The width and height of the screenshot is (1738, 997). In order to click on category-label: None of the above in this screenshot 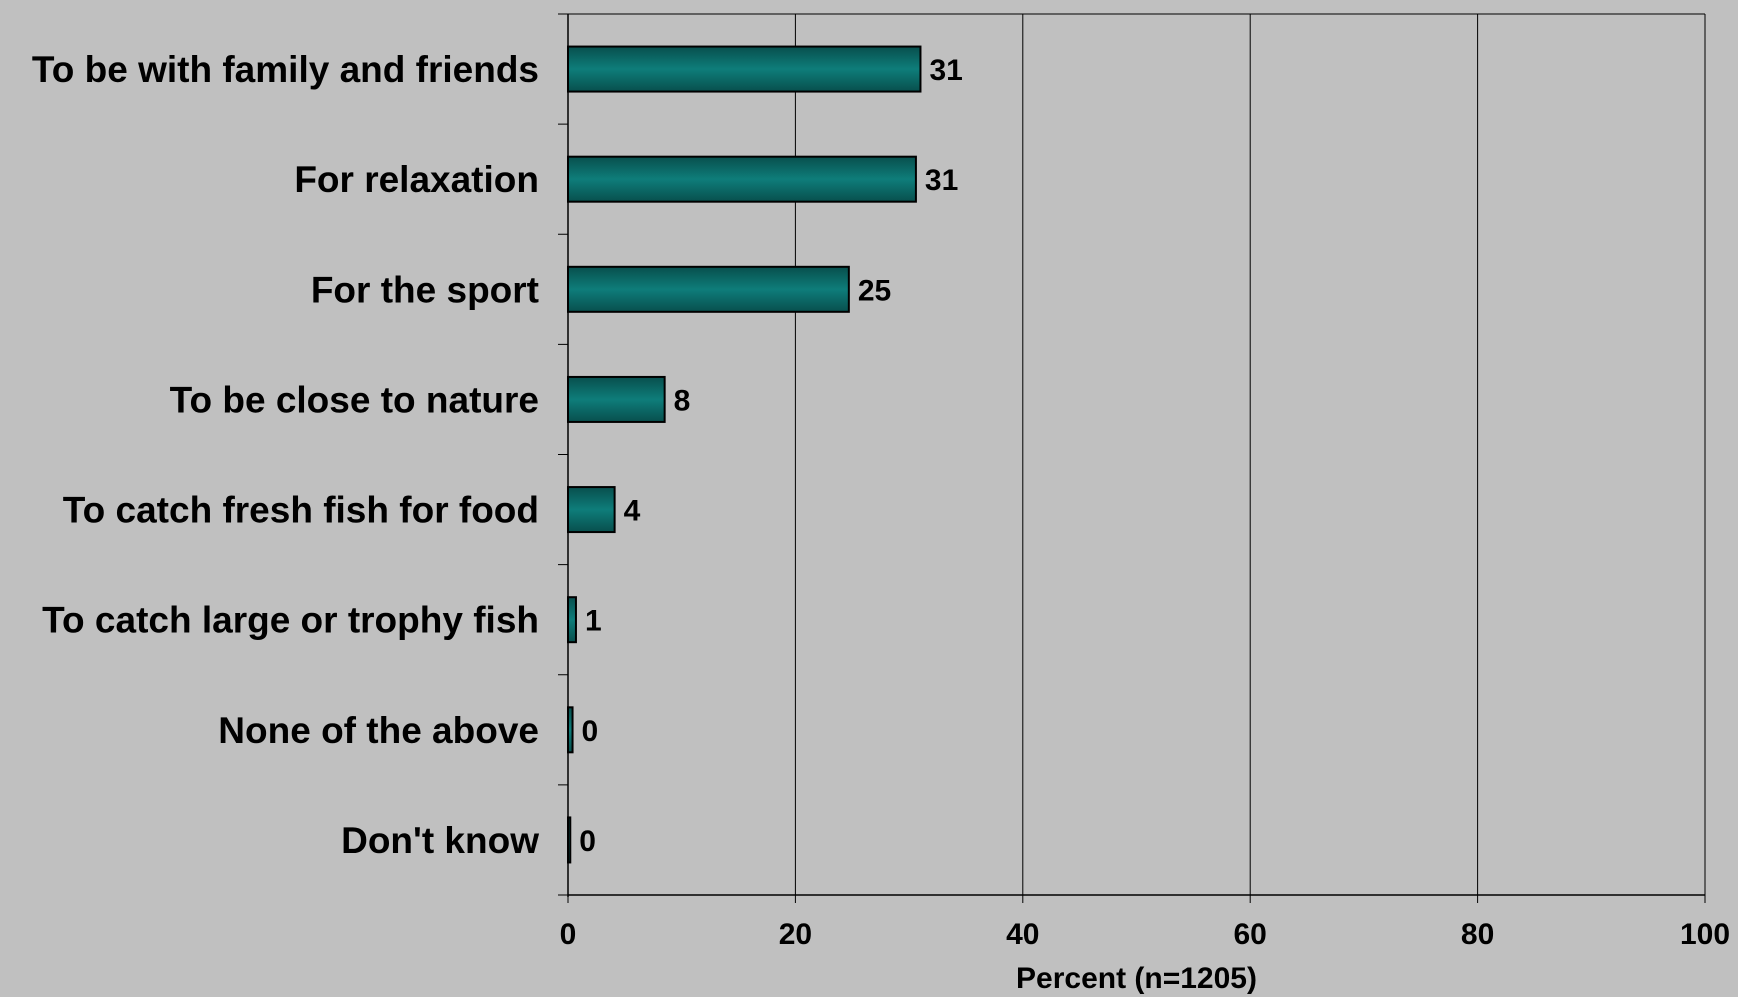, I will do `click(378, 730)`.